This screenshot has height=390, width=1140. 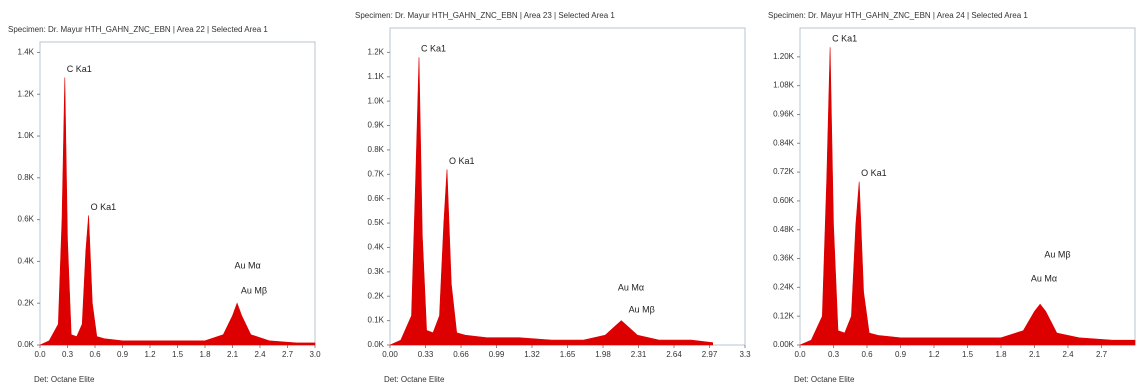 What do you see at coordinates (784, 200) in the screenshot?
I see `y-tick-label: 0.60K` at bounding box center [784, 200].